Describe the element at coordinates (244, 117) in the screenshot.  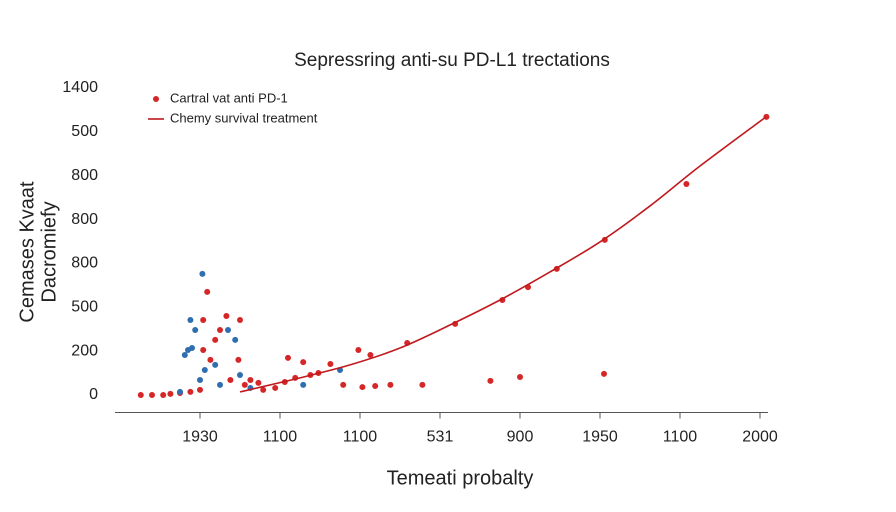
I see `legend-label: Chemy survival treatment` at that location.